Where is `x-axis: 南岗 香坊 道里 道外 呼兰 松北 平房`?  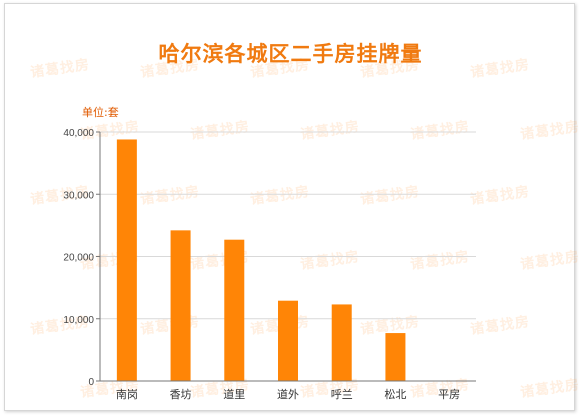
x-axis: 南岗 香坊 道里 道外 呼兰 松北 平房 is located at coordinates (288, 390).